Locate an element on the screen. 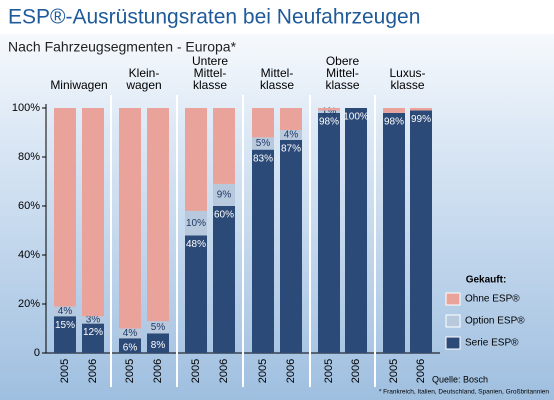 Image resolution: width=554 pixels, height=400 pixels. chart-title: ESP®-Ausrüstungsraten bei Neufahrzeugen is located at coordinates (214, 17).